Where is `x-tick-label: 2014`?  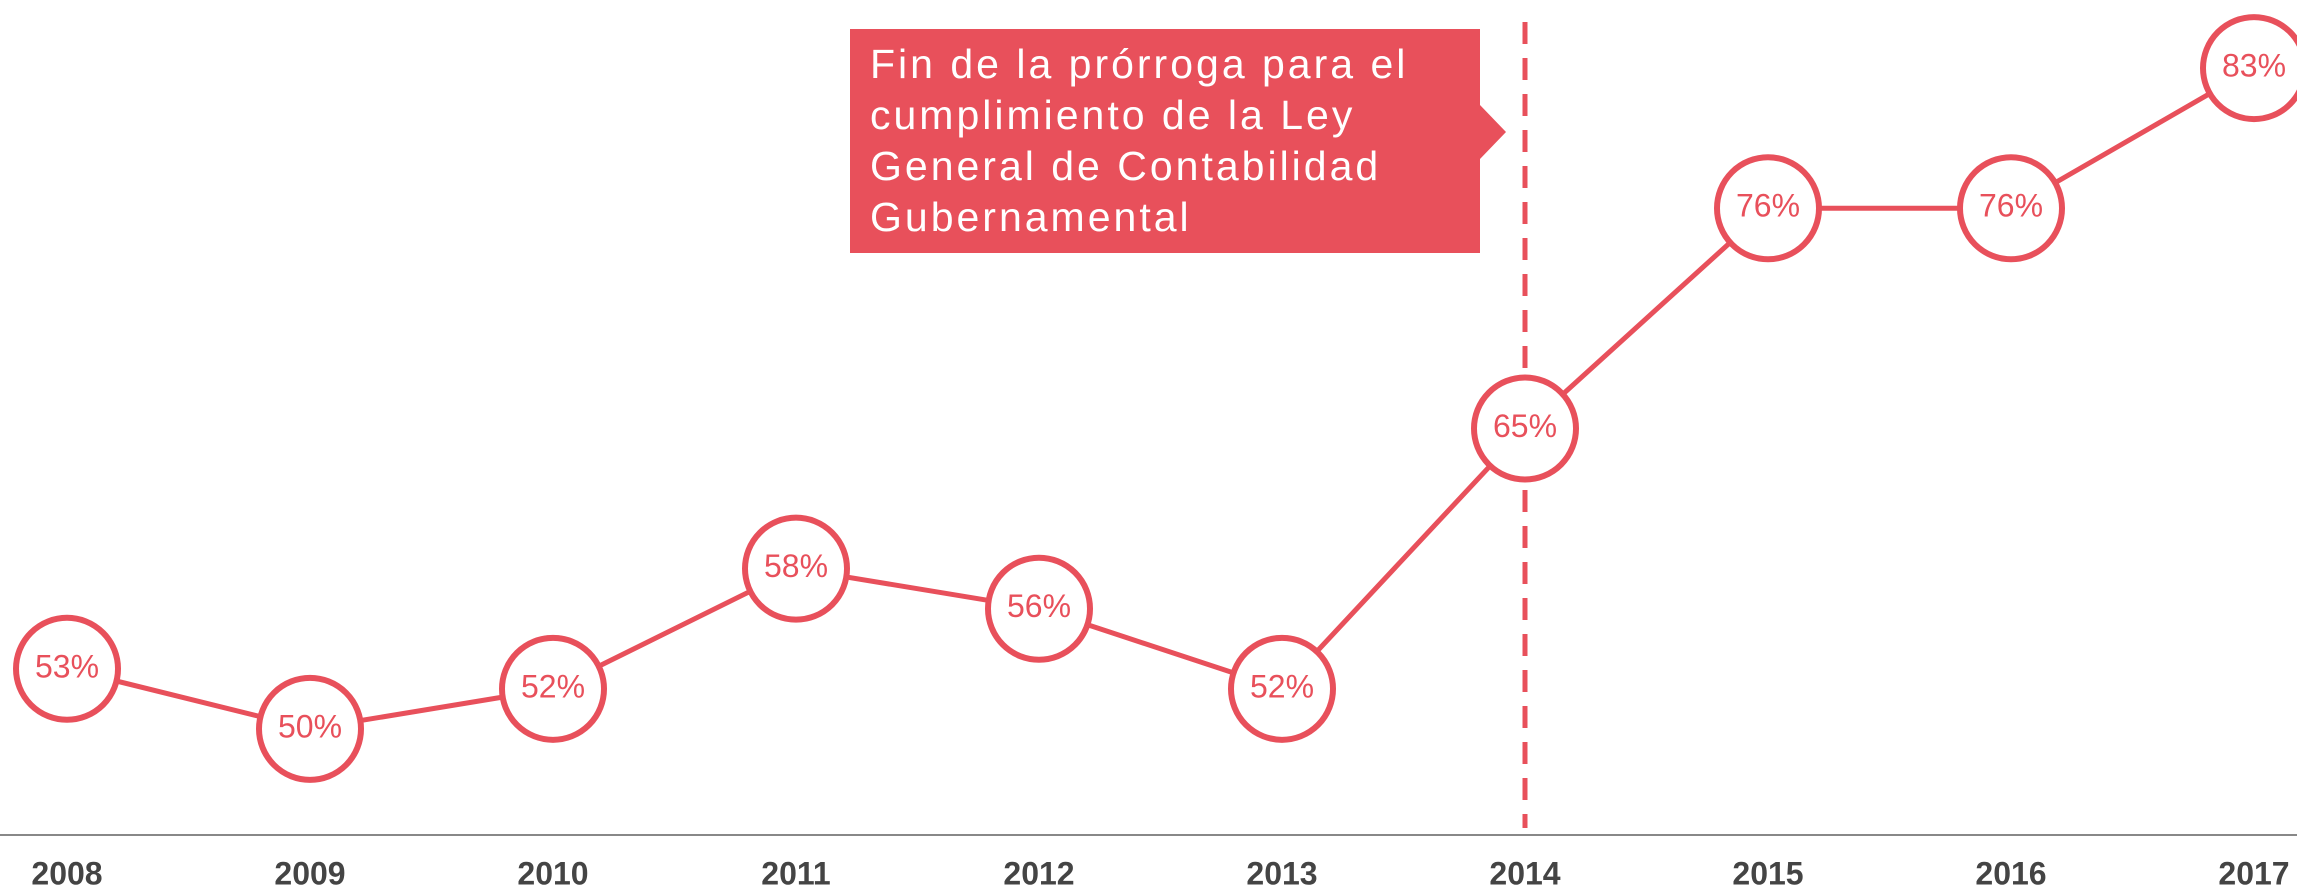 x-tick-label: 2014 is located at coordinates (1524, 872).